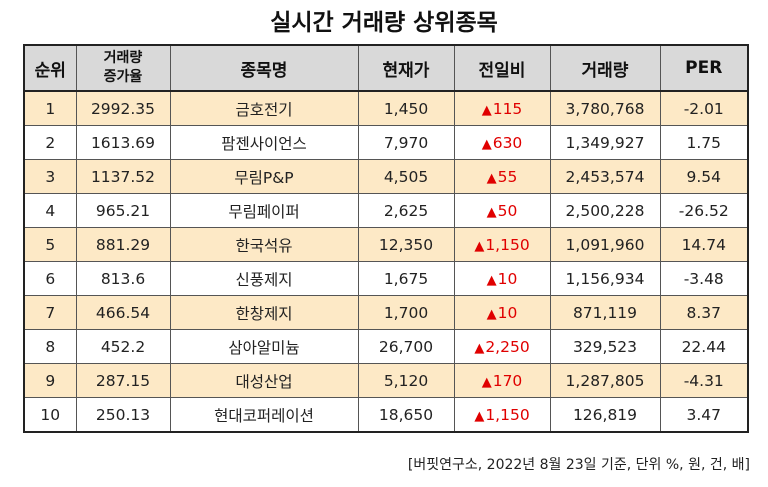  I want to click on table-row: 5 881.29 한국석유 12,350 ▲1,150 1,091,960 14.74, so click(386, 244).